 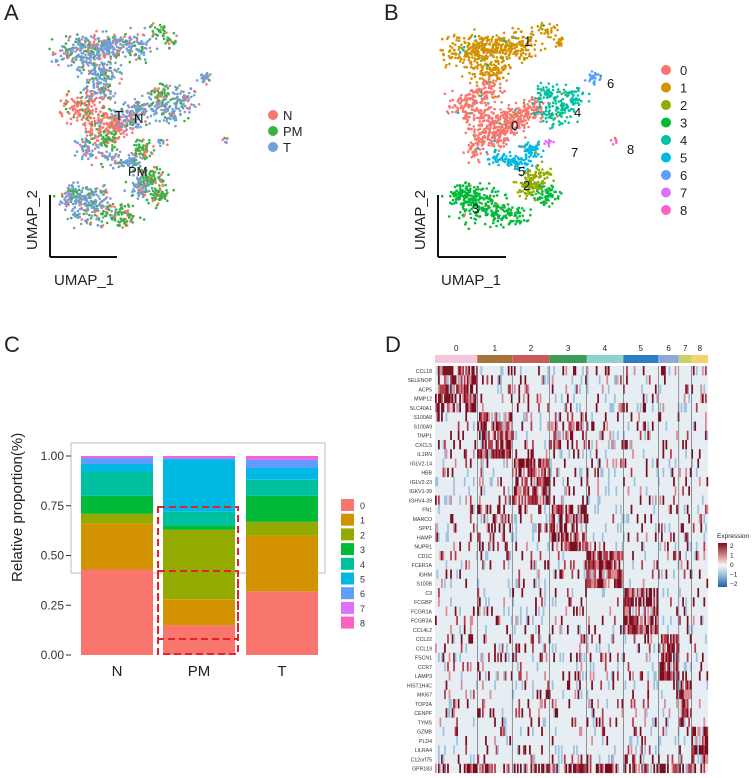 I want to click on umap-b-annotation-8: 8, so click(x=630, y=149).